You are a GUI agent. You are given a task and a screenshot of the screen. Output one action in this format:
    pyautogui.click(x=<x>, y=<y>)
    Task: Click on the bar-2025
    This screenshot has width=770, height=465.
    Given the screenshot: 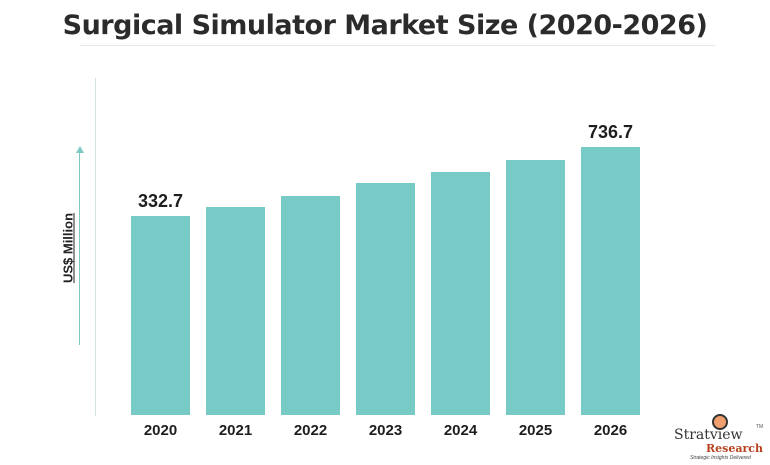 What is the action you would take?
    pyautogui.click(x=535, y=287)
    